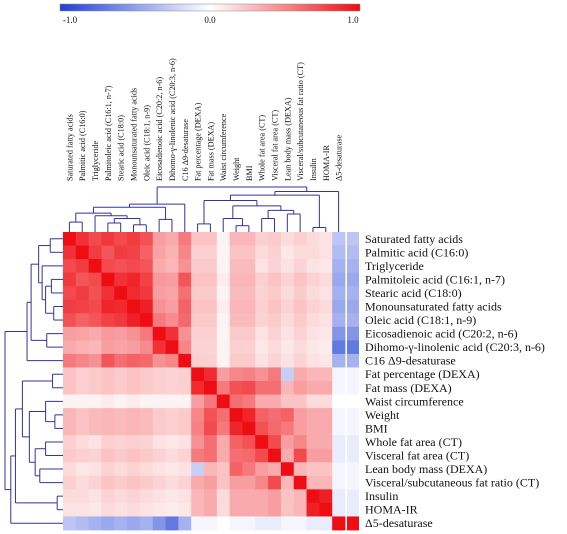 The image size is (567, 534). I want to click on row-label-visceral-fat-area-ct: Visceral fat area (CT), so click(417, 456).